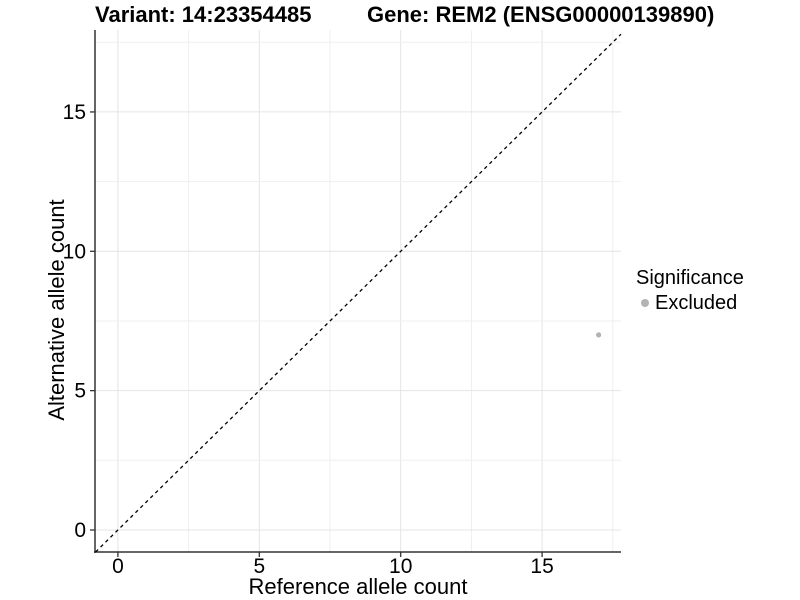 This screenshot has height=600, width=800. I want to click on legend-item-excluded: Excluded, so click(690, 303).